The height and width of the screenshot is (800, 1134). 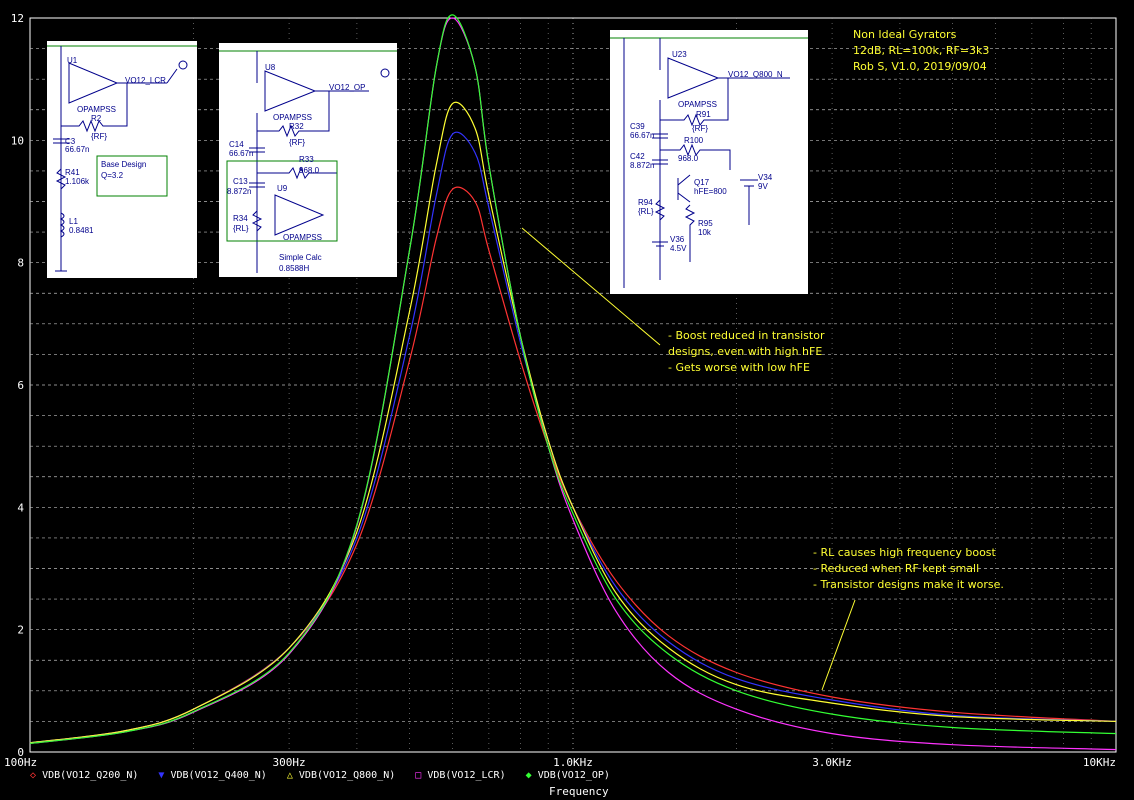 I want to click on schematic2-label: R34, so click(x=240, y=218).